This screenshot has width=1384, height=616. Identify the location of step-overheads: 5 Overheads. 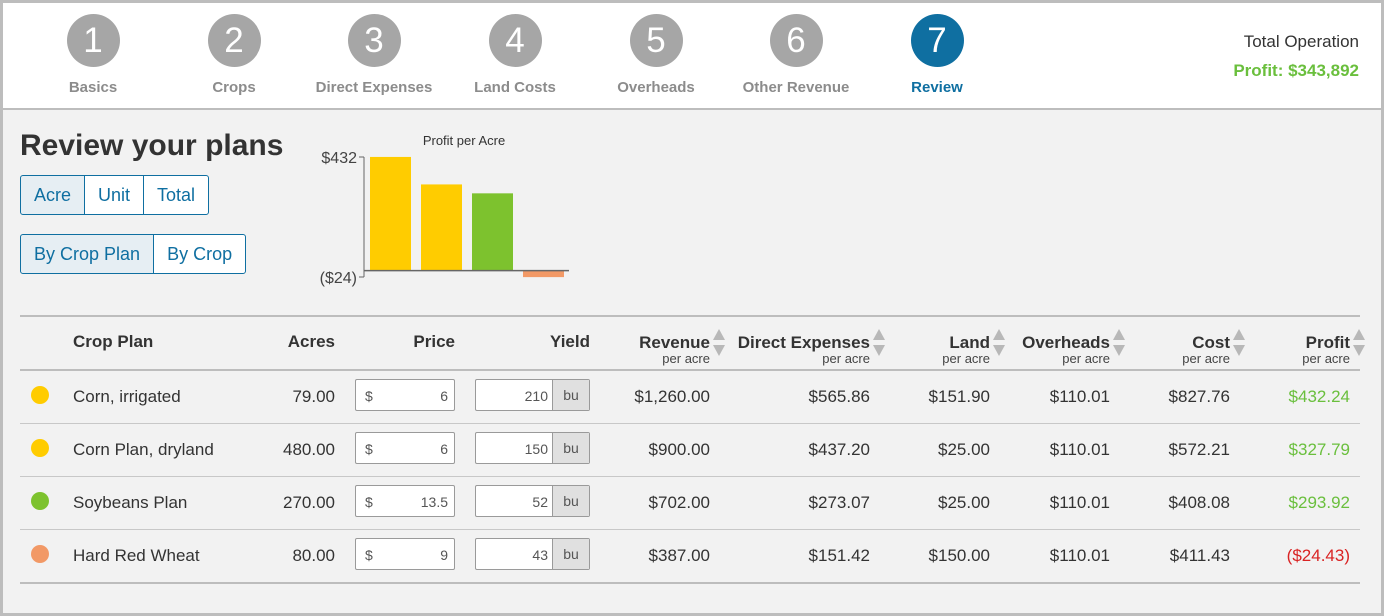
(656, 55).